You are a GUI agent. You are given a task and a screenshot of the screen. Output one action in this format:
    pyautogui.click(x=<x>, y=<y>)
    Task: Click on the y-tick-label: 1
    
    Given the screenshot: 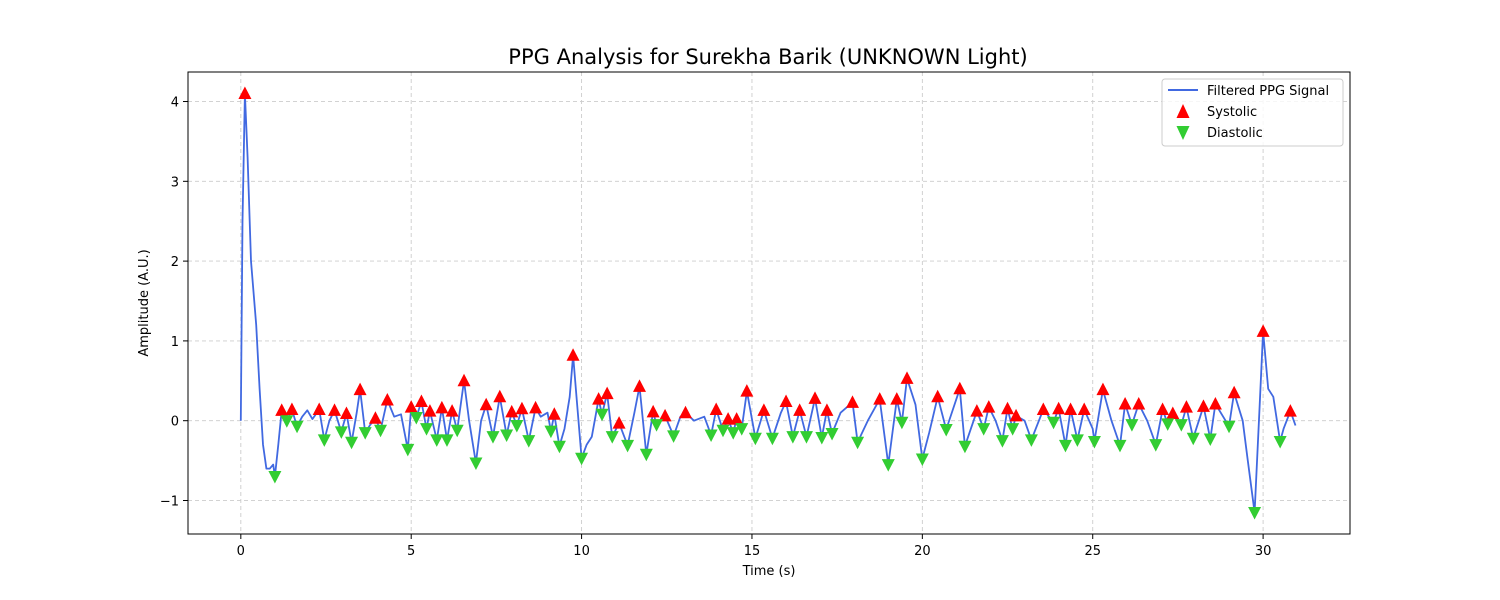 What is the action you would take?
    pyautogui.click(x=175, y=342)
    